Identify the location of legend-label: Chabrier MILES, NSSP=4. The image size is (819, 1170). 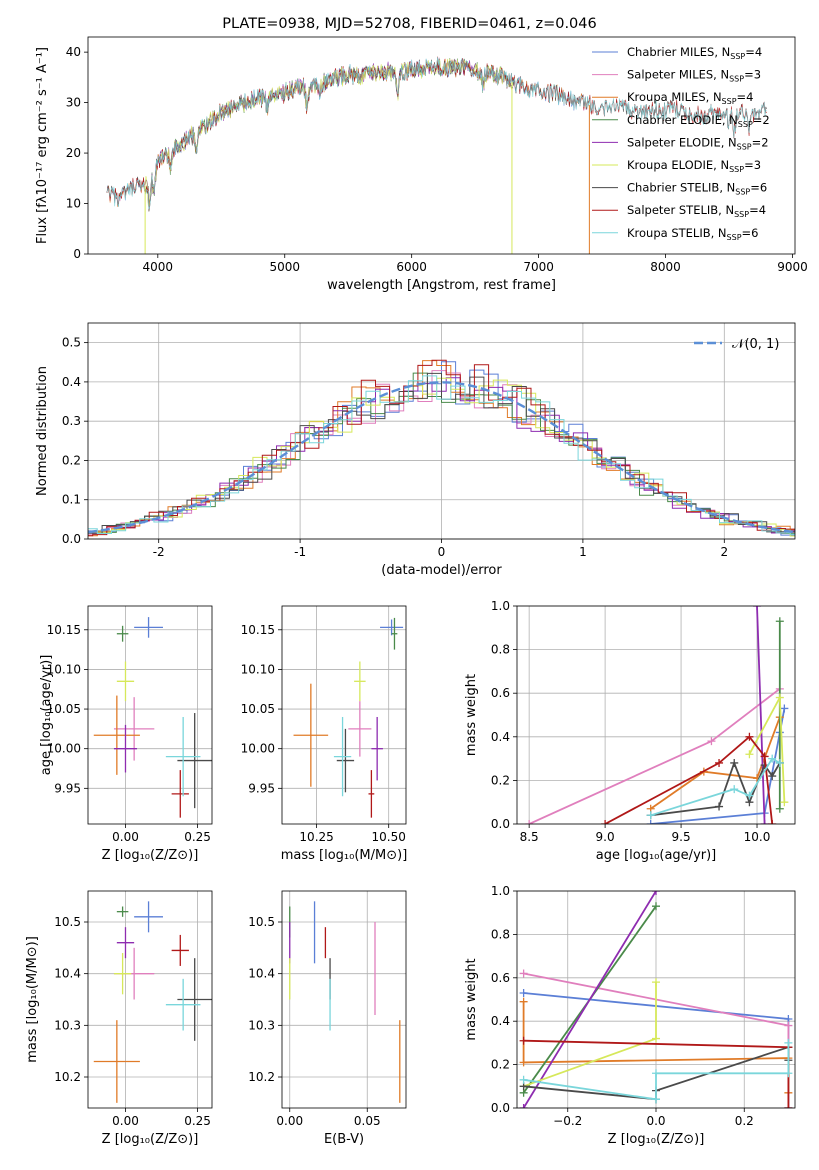
(694, 53).